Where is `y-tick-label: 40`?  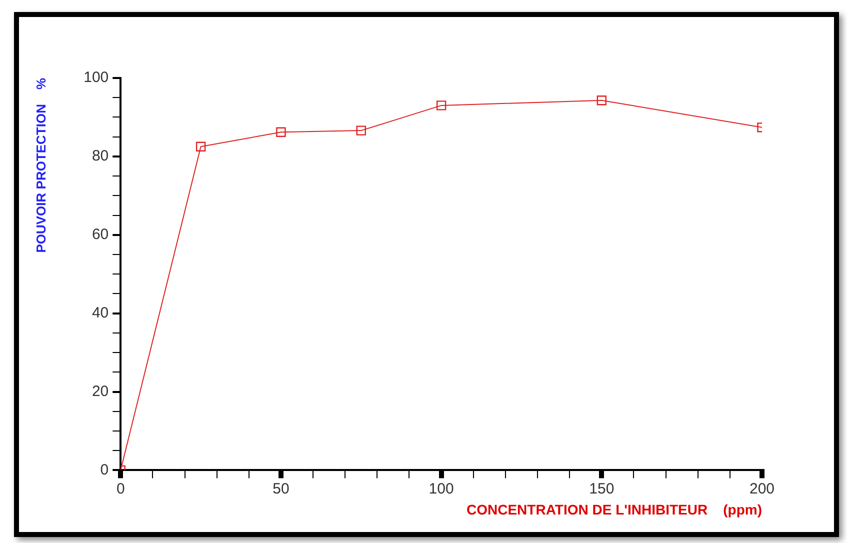 y-tick-label: 40 is located at coordinates (100, 313).